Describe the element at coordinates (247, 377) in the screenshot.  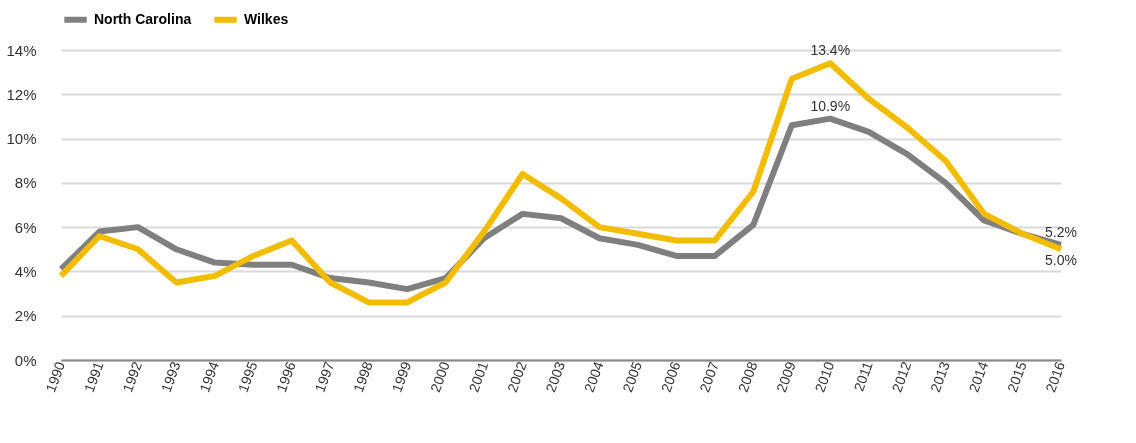
I see `x-tick-label: 1995` at that location.